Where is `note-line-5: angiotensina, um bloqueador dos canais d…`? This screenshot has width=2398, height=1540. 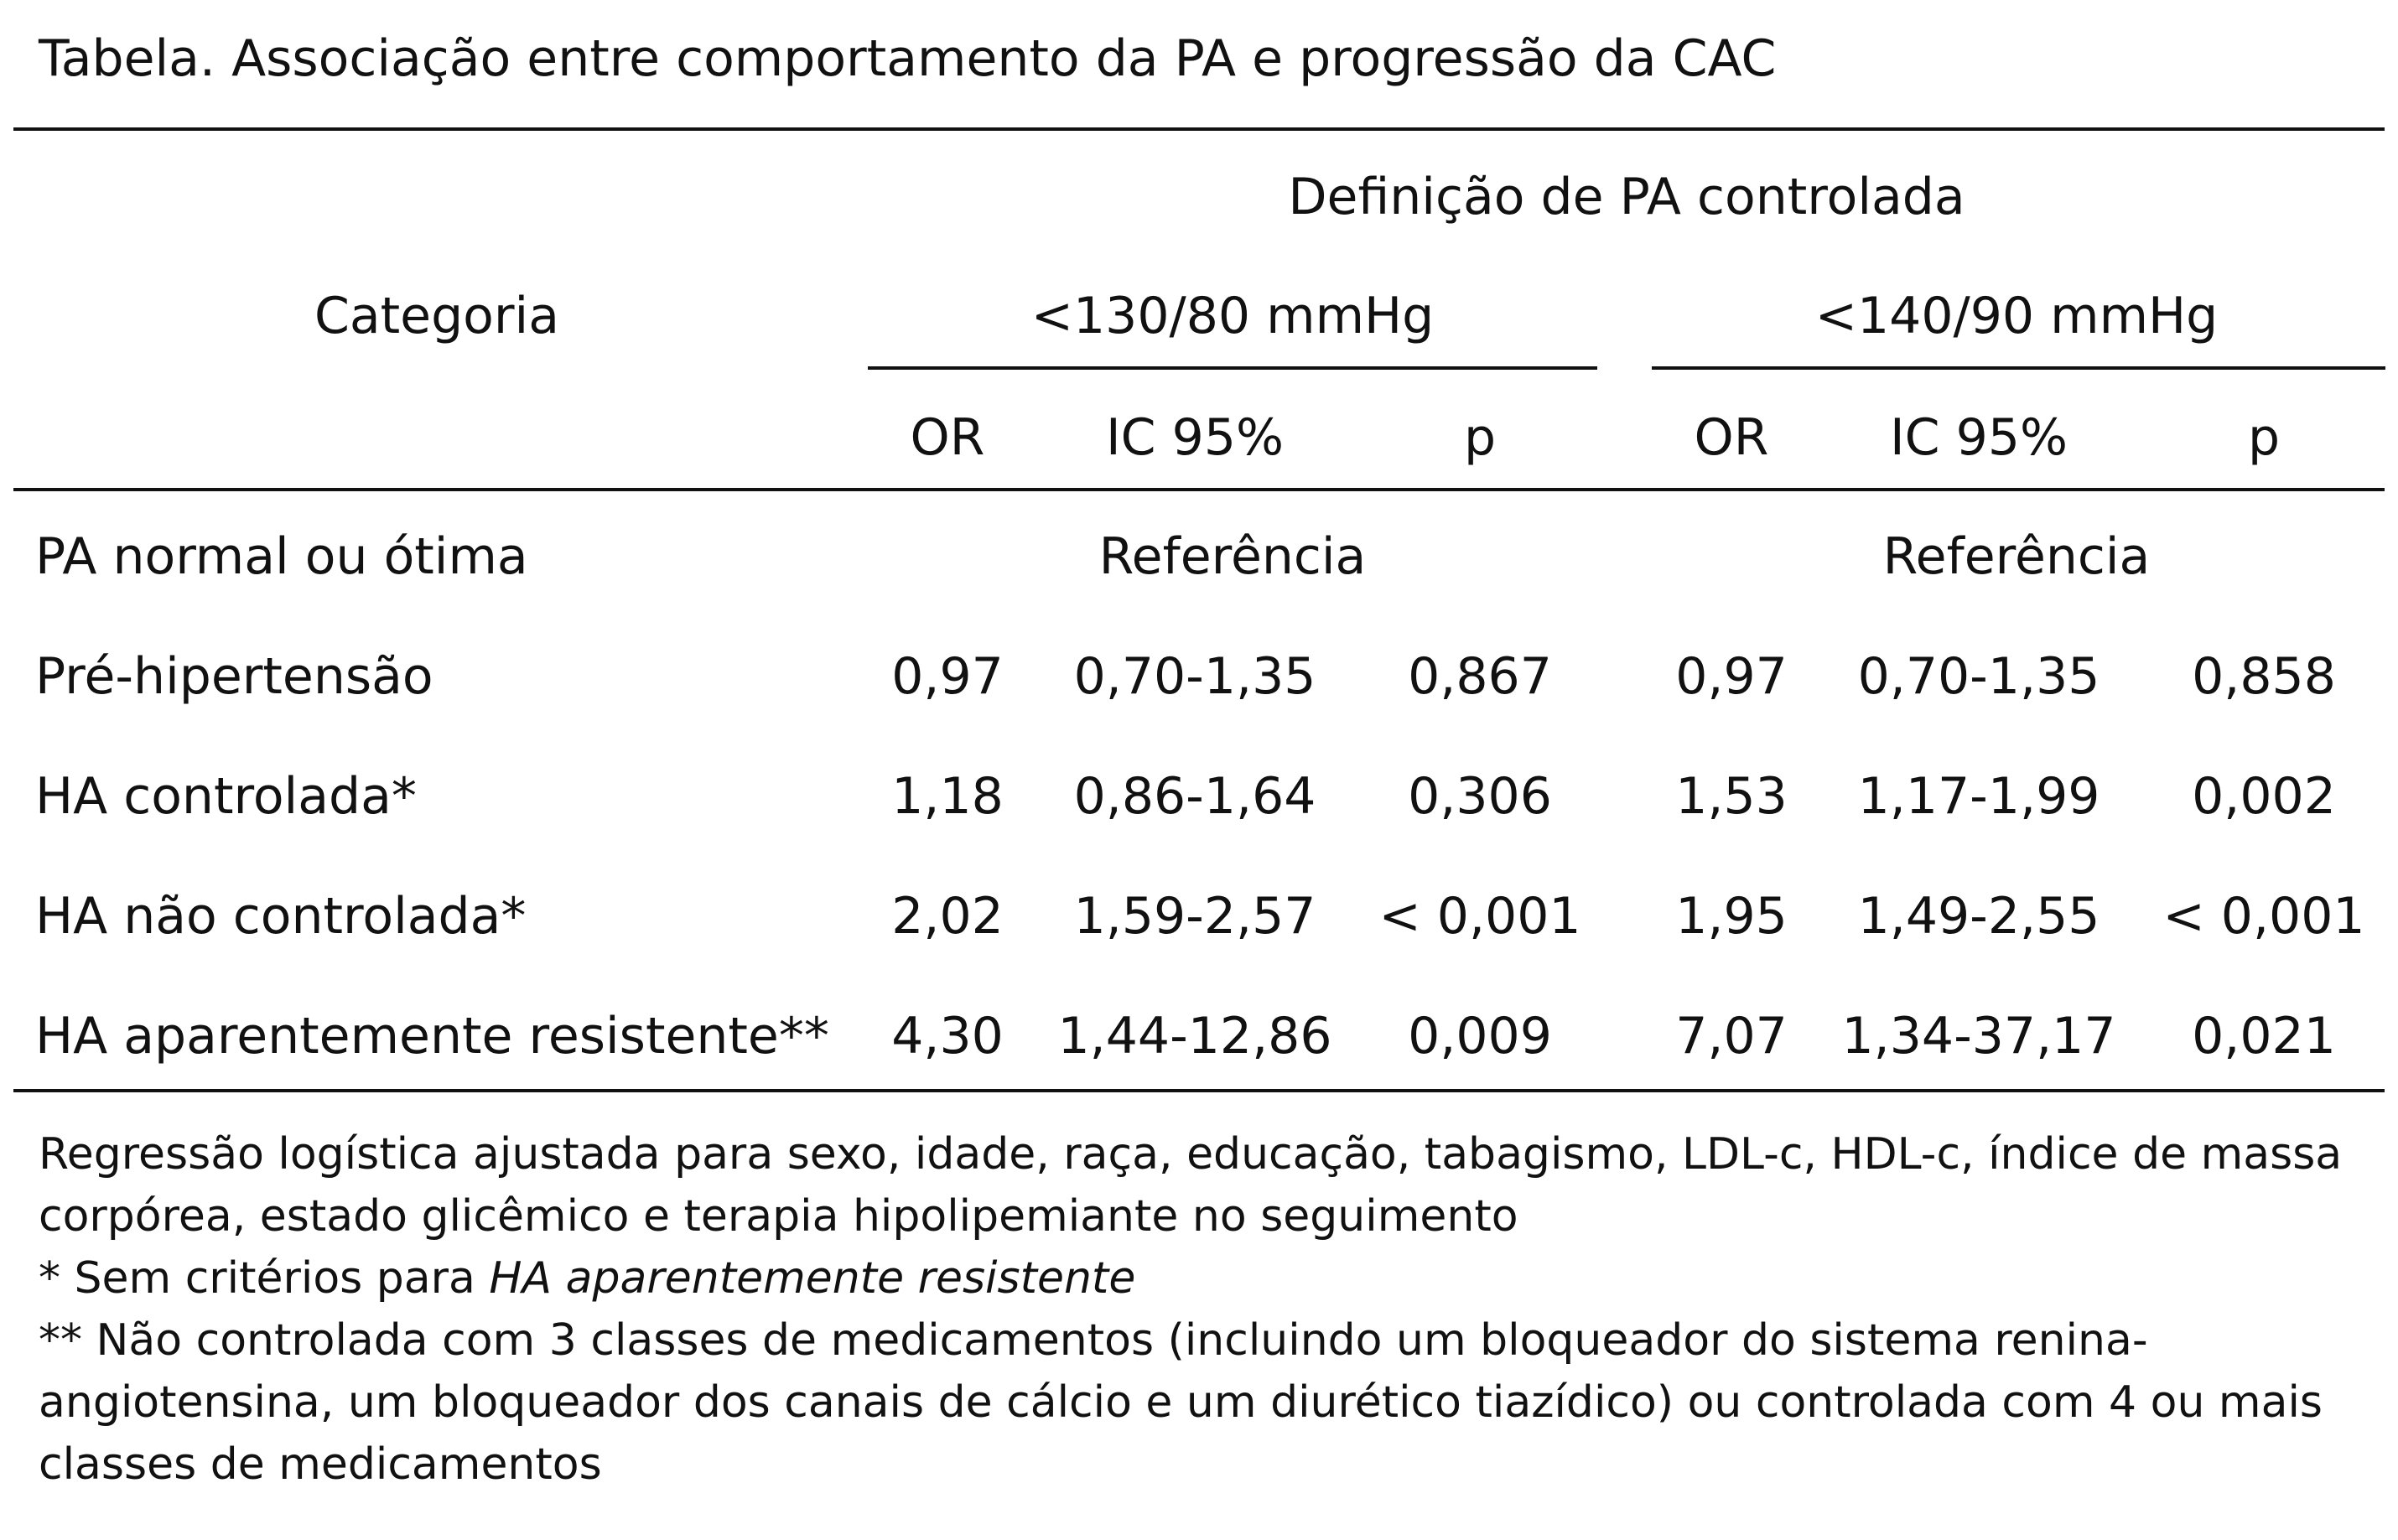 note-line-5: angiotensina, um bloqueador dos canais d… is located at coordinates (1181, 1402).